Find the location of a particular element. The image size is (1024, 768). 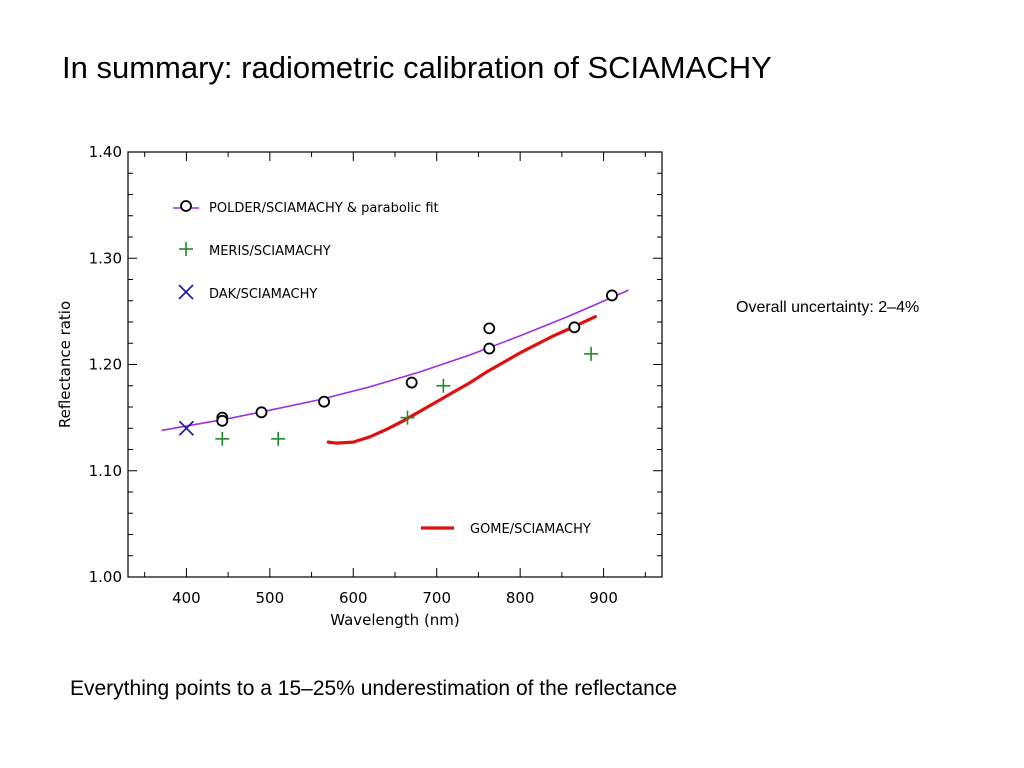

x-tick-label: 500 is located at coordinates (270, 598).